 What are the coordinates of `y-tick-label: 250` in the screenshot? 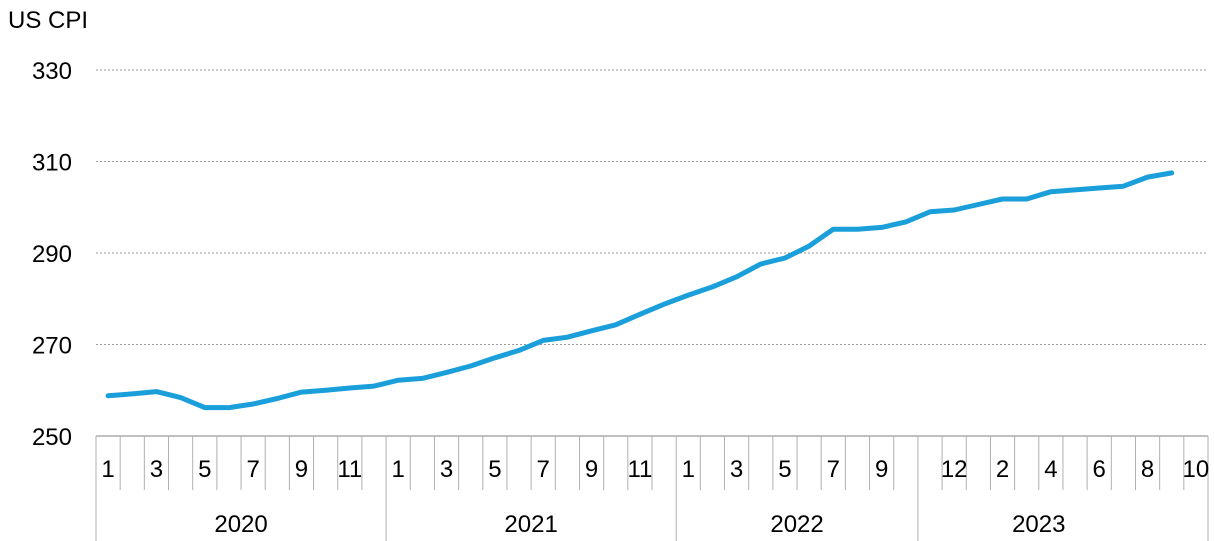 It's located at (52, 437).